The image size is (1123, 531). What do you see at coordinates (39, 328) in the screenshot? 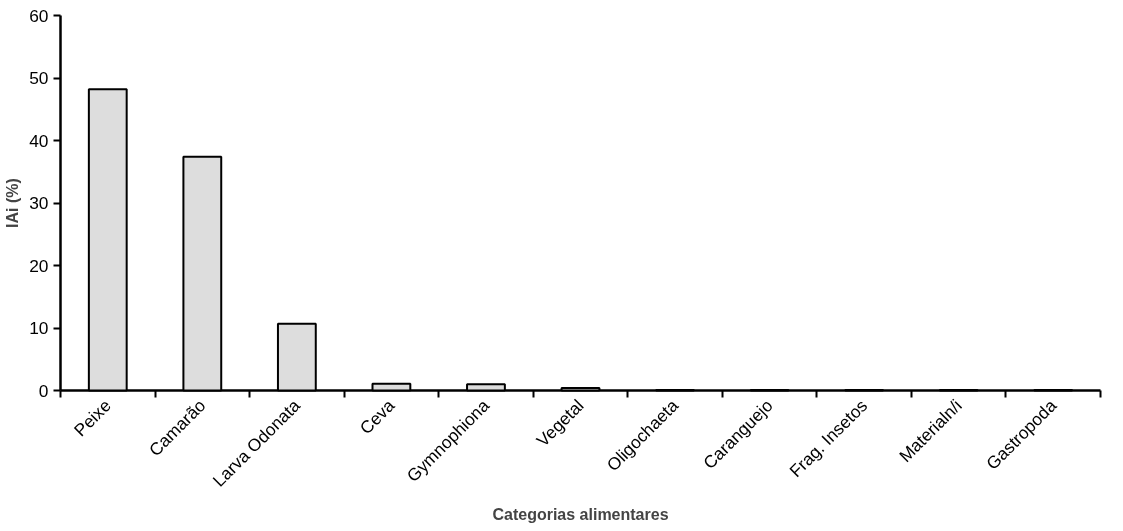
I see `y-tick-label: 10` at bounding box center [39, 328].